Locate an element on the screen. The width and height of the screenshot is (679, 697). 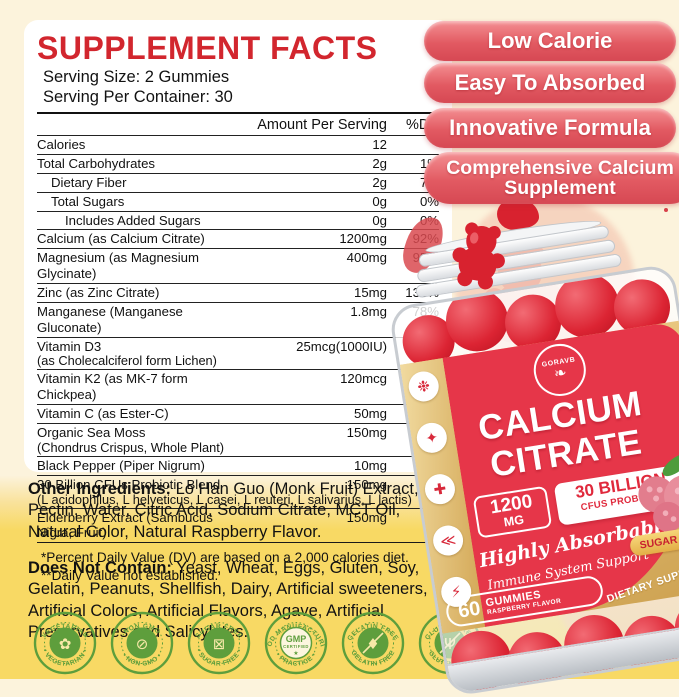
stamp-non-gmo: NON GMO • NON GMO • ⊘ is located at coordinates (142, 643).